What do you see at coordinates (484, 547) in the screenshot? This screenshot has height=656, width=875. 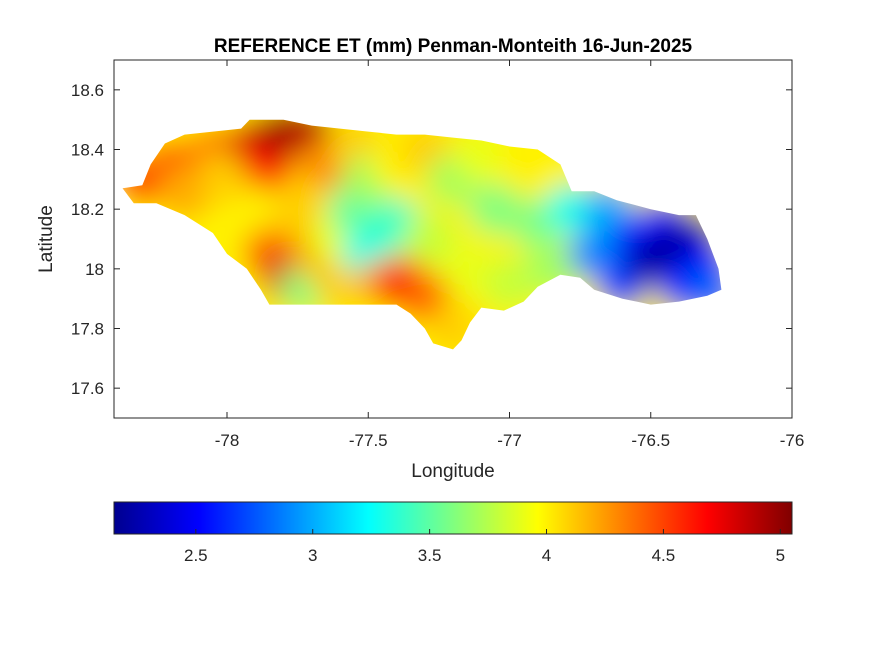 I see `colorbar-ticks: 2.5 3 3.5 4 4.5 5` at bounding box center [484, 547].